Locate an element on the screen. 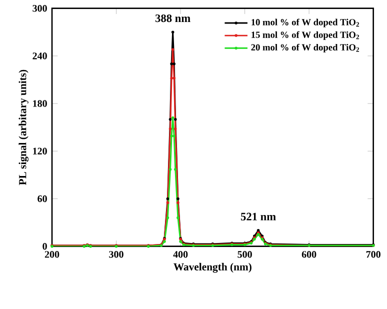 This screenshot has height=309, width=387. y-tick-label: 300 is located at coordinates (39, 8).